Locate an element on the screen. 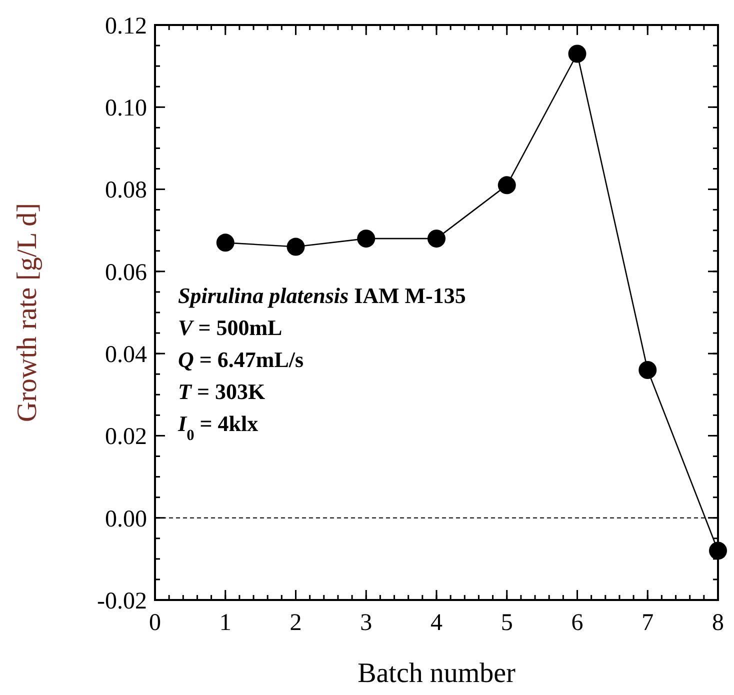 The image size is (734, 695). x-tick-label: 5 is located at coordinates (506, 623).